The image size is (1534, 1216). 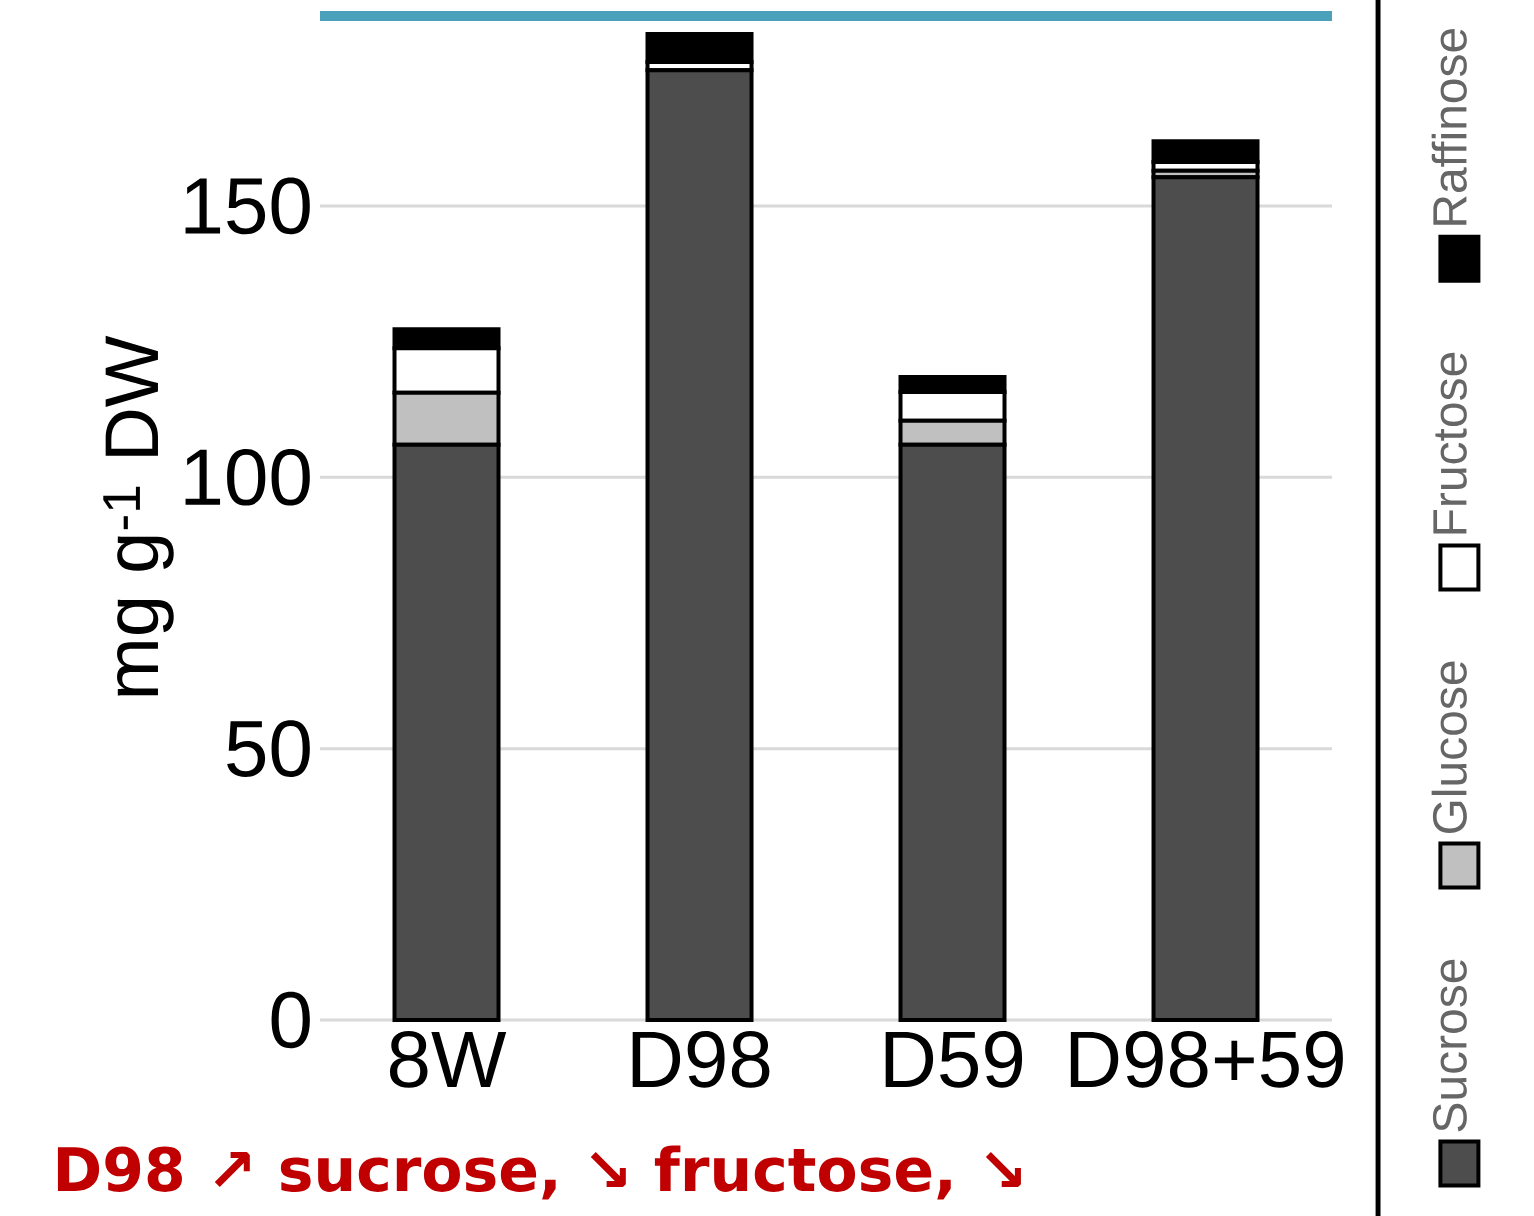 What do you see at coordinates (954, 1059) in the screenshot?
I see `x-tick-label: D59` at bounding box center [954, 1059].